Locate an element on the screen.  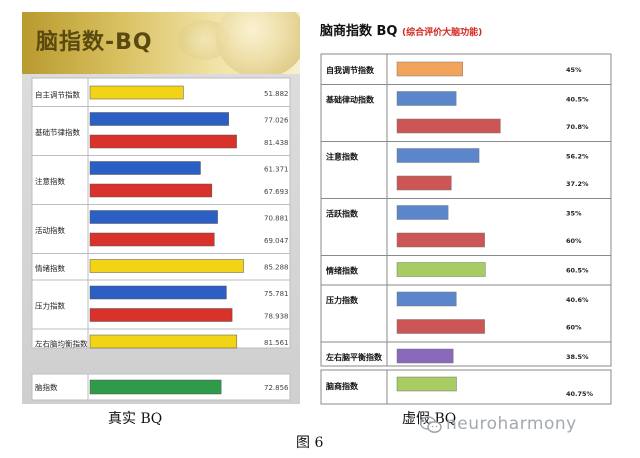
wechat-icon is located at coordinates (431, 424).